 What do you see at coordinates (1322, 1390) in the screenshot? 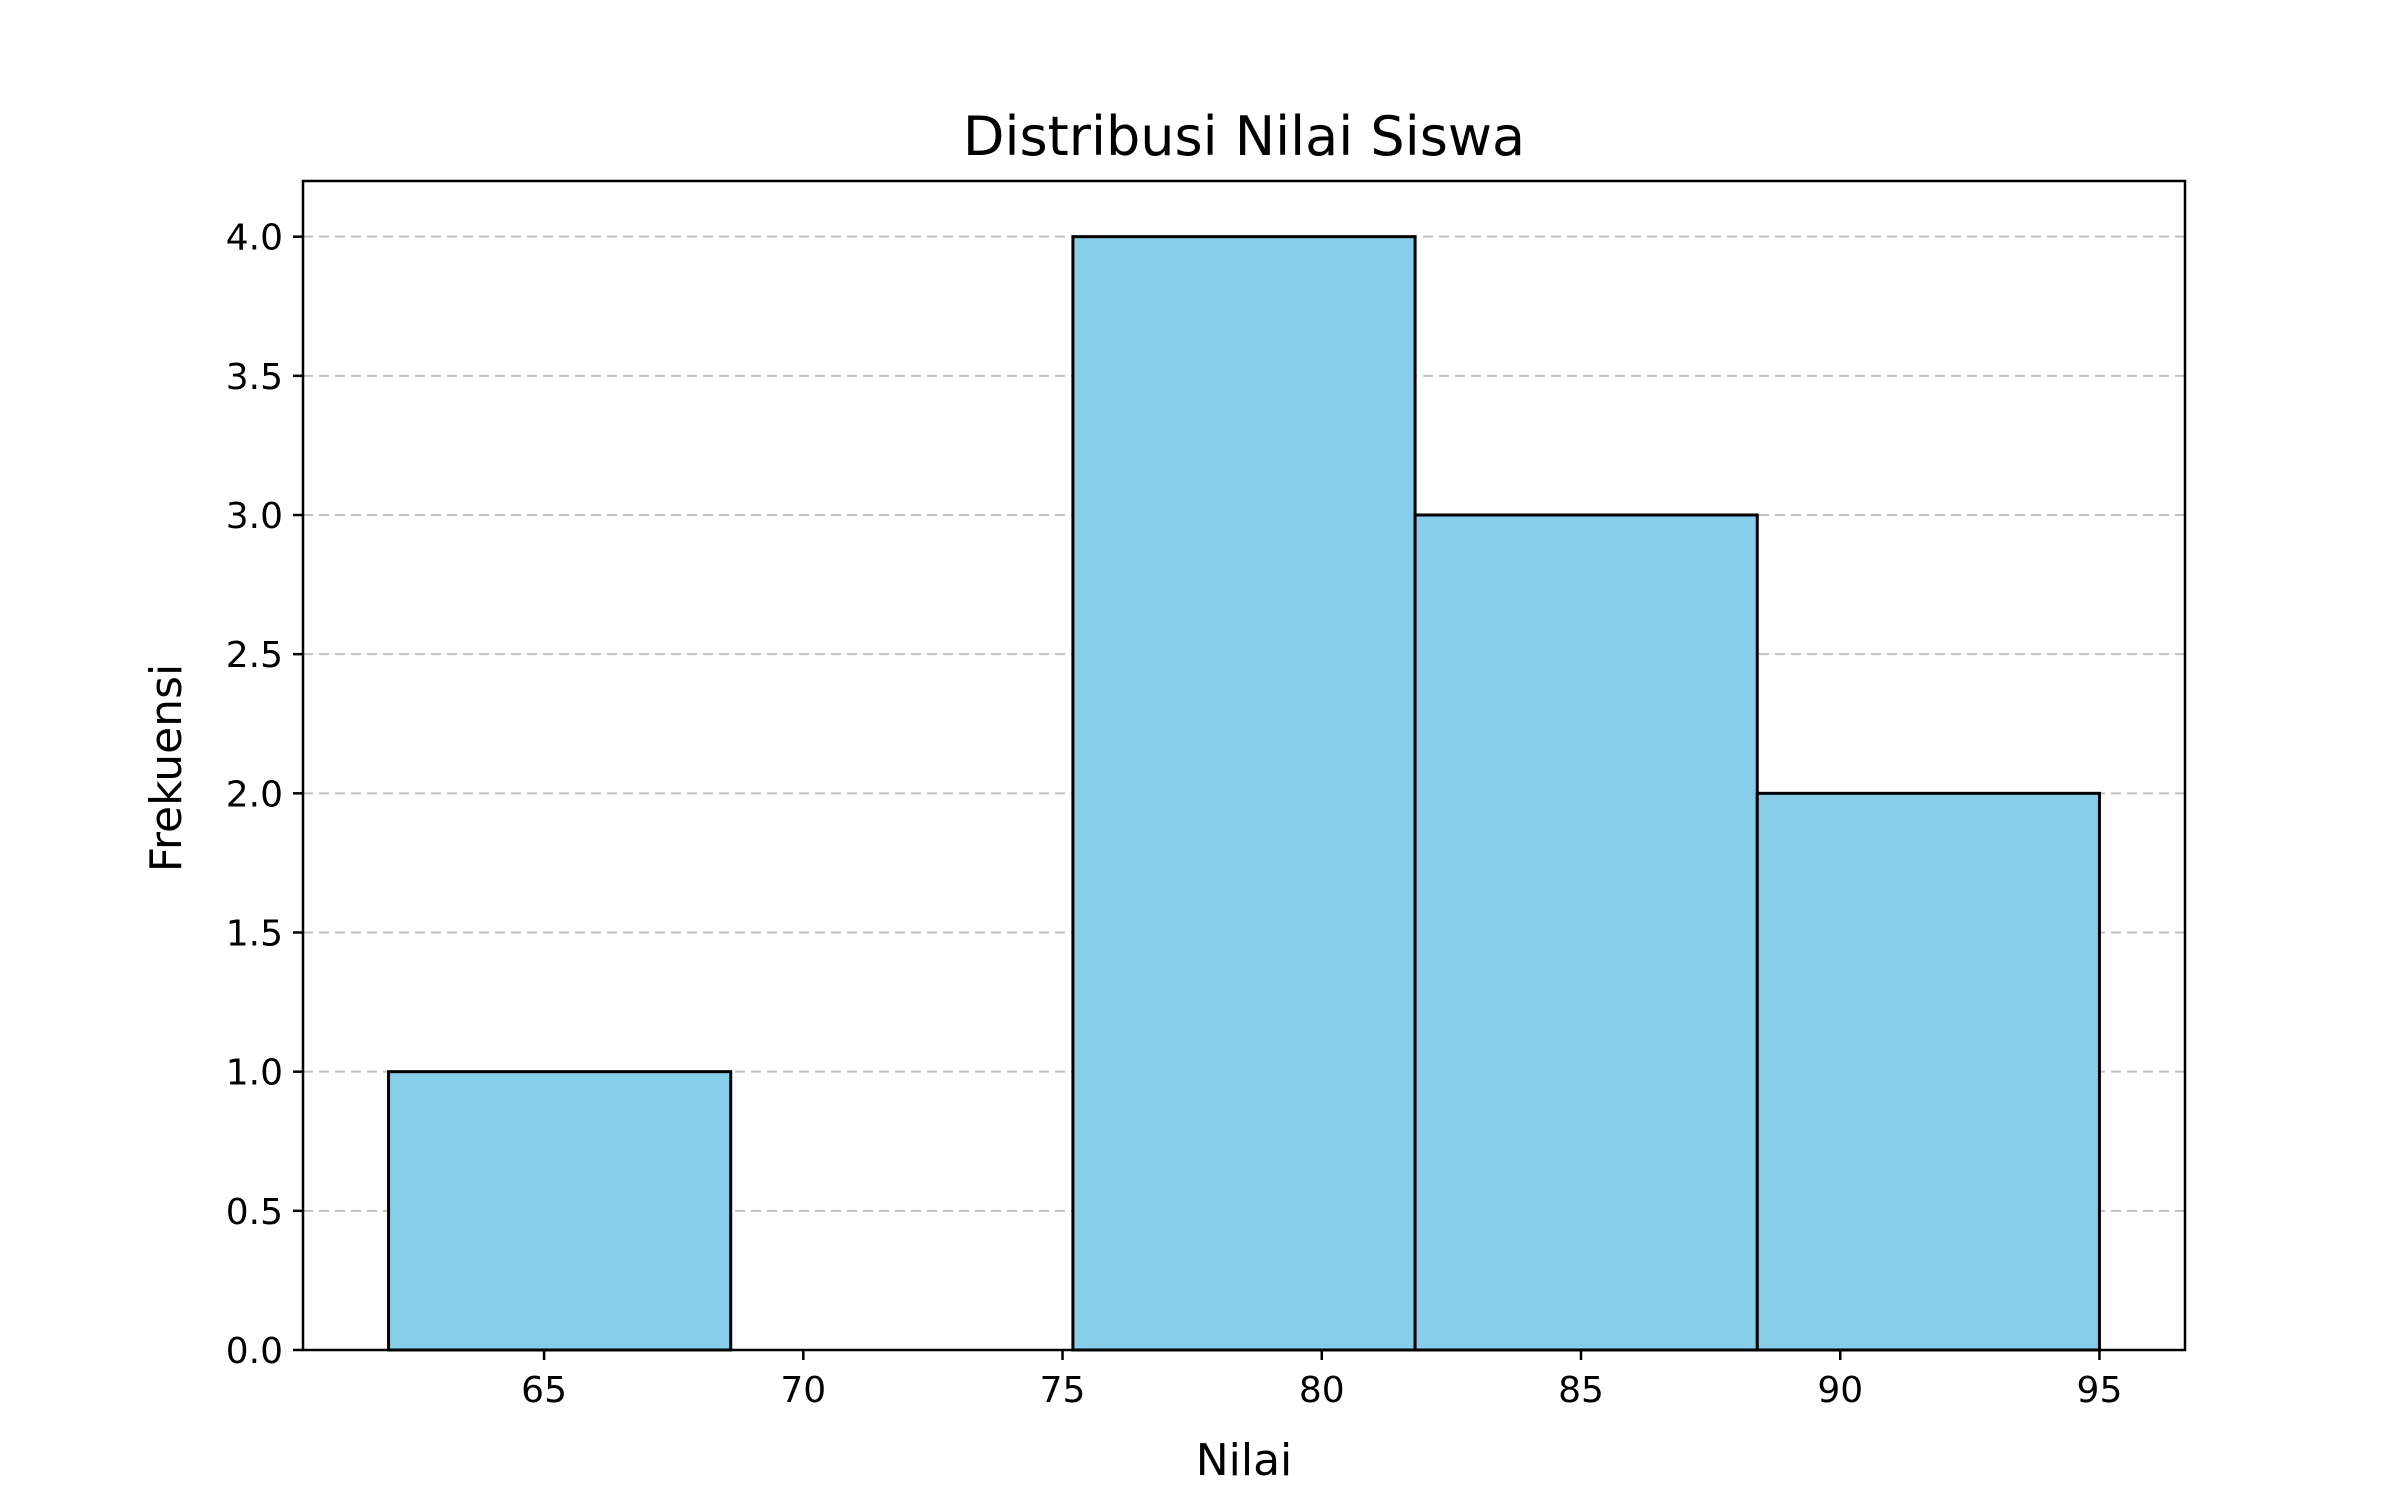
I see `x-tick-label: 80` at bounding box center [1322, 1390].